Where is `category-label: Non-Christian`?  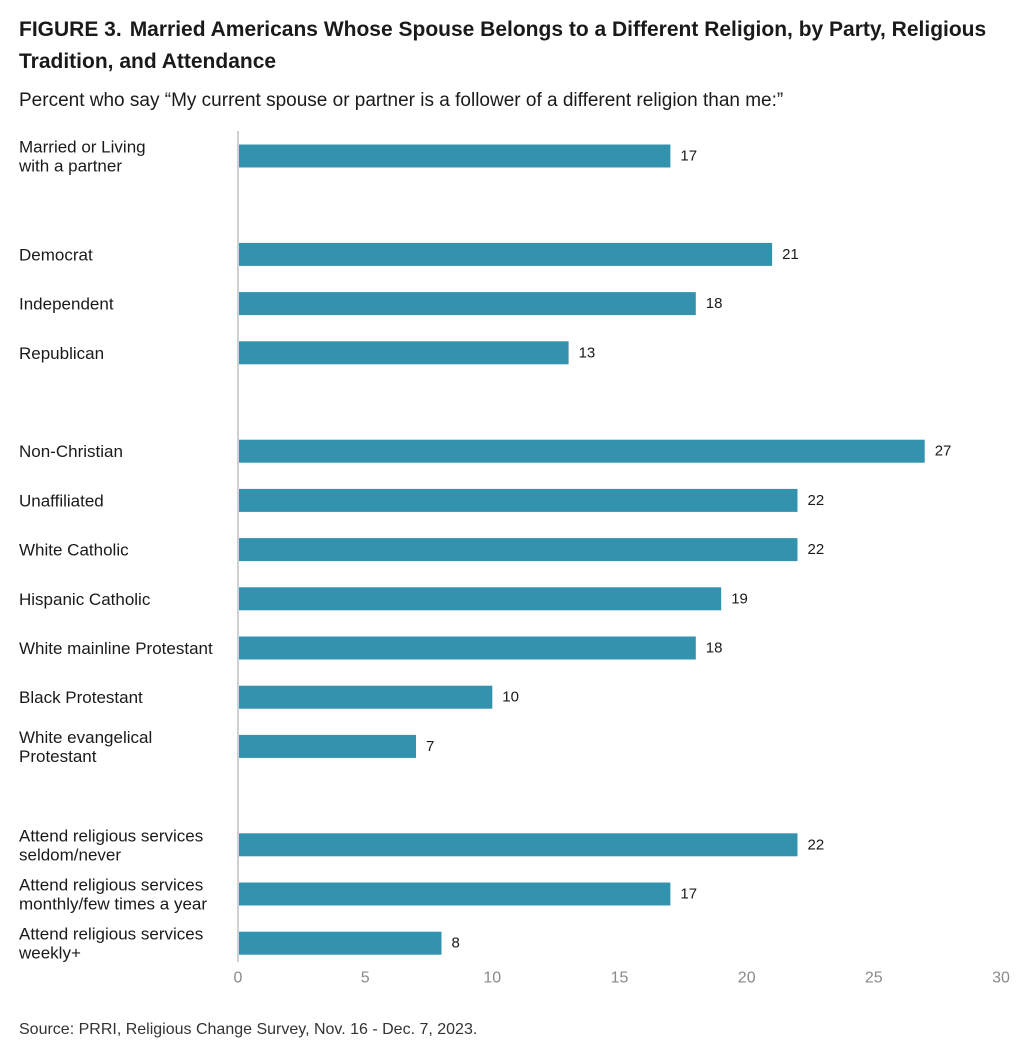
category-label: Non-Christian is located at coordinates (71, 451).